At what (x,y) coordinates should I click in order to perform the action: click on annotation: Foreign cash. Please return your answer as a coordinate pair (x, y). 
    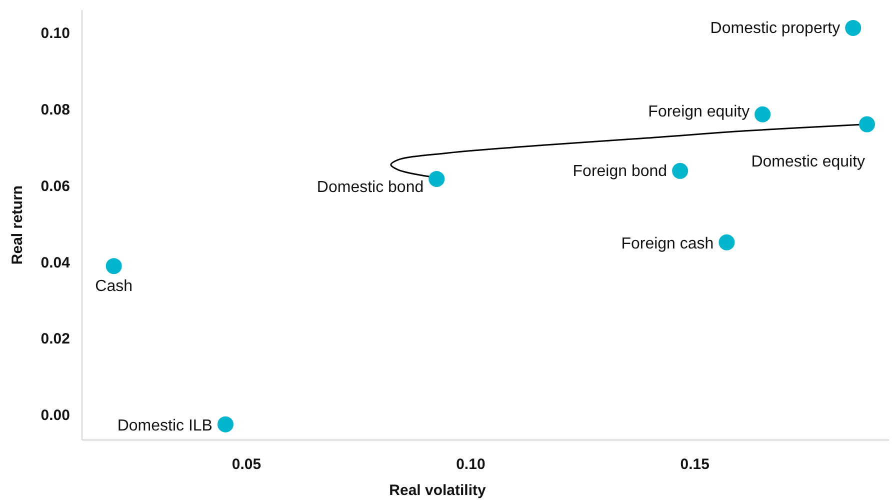
    Looking at the image, I should click on (667, 243).